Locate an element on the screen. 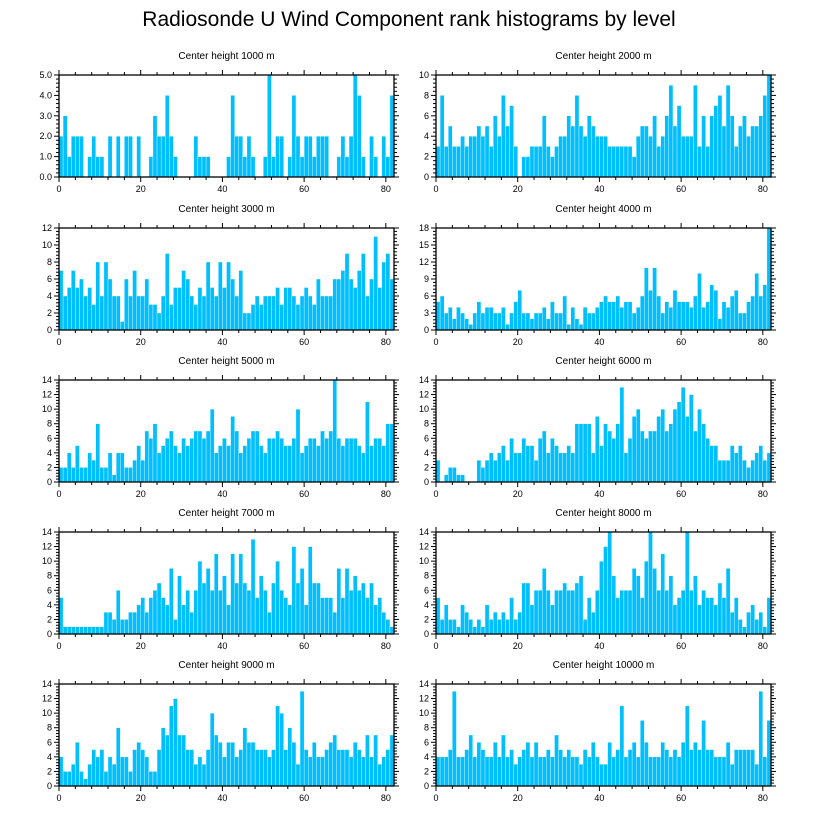 The width and height of the screenshot is (818, 824). y-tick-label: 1.0 is located at coordinates (45, 157).